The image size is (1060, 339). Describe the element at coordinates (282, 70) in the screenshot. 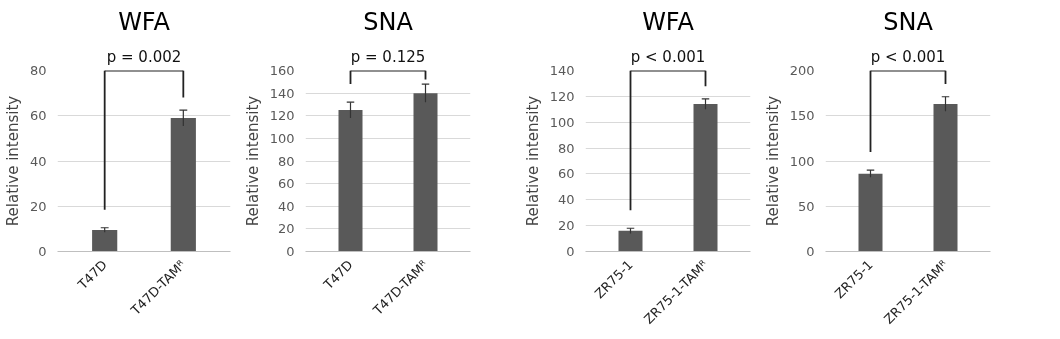

I see `y-tick-label: 160` at that location.